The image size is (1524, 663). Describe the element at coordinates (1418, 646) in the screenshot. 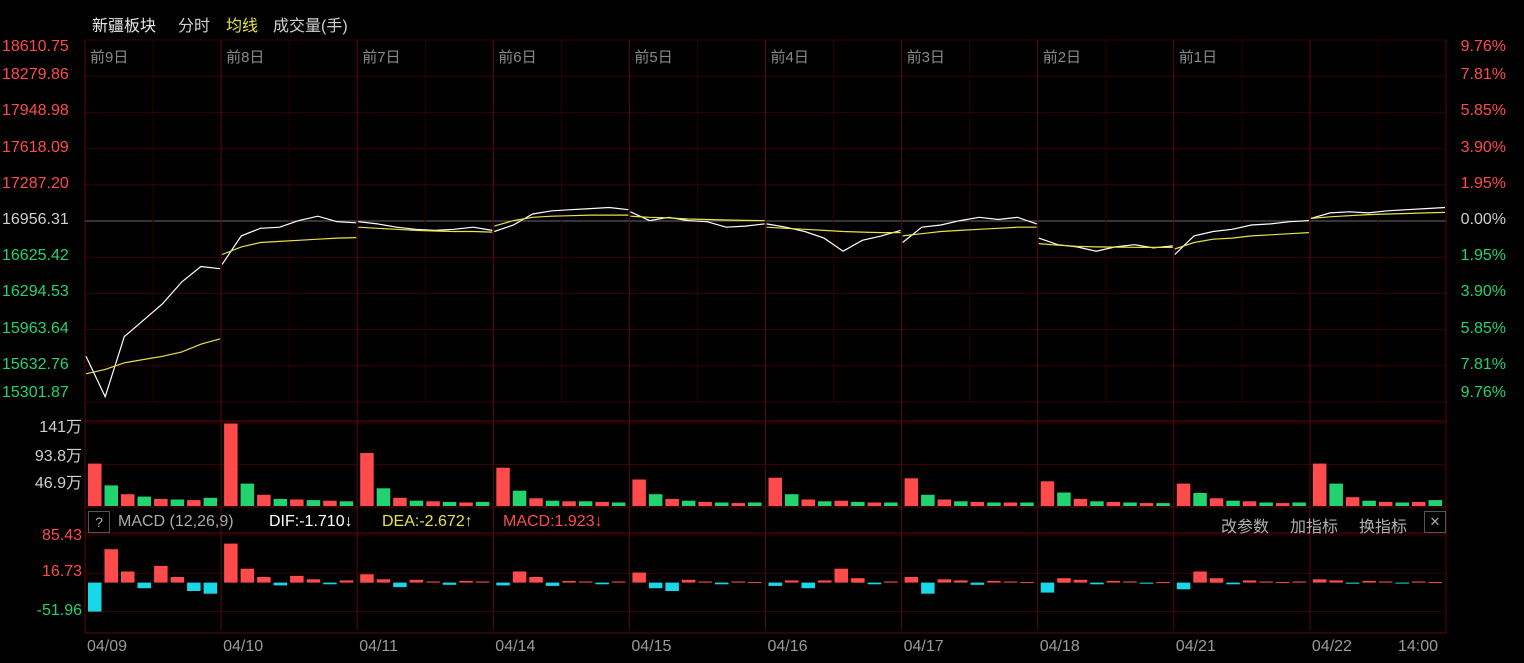

I see `date-label: 14:00` at that location.